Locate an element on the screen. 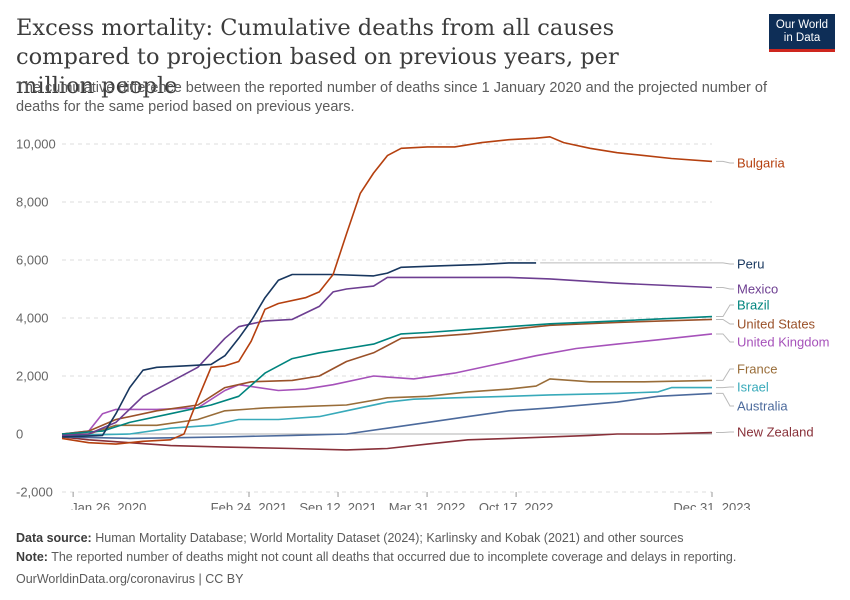  y-tick-label: -2,000 is located at coordinates (34, 492).